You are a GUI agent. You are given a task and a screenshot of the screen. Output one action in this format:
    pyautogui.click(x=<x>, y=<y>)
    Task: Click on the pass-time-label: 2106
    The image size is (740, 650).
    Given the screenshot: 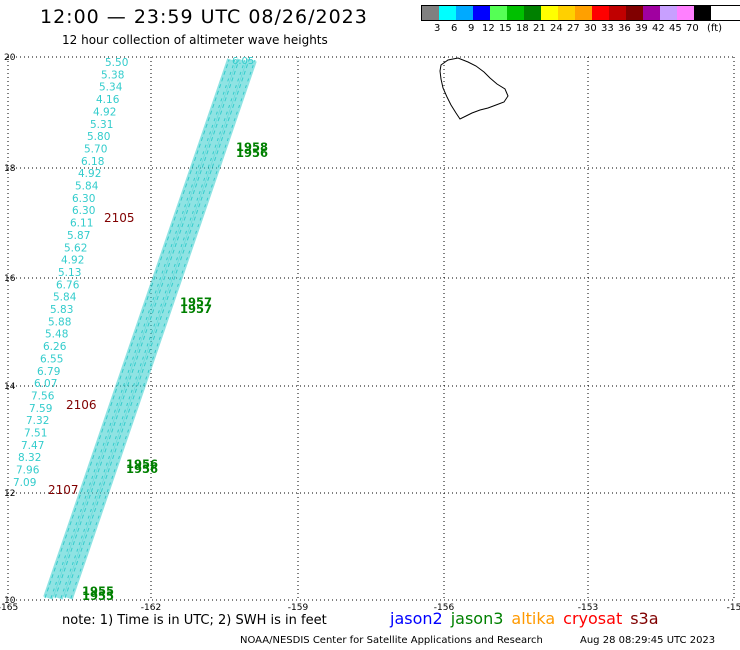 What is the action you would take?
    pyautogui.click(x=81, y=405)
    